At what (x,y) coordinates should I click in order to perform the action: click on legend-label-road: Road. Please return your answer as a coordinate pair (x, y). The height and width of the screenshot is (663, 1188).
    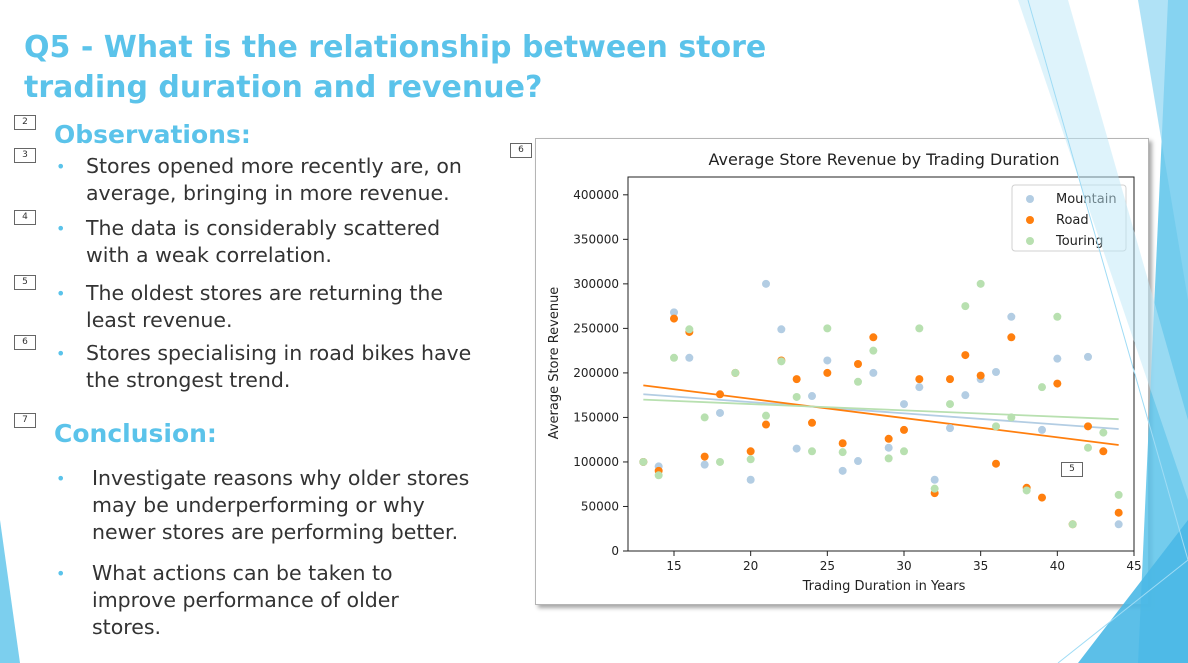
    Looking at the image, I should click on (1072, 220).